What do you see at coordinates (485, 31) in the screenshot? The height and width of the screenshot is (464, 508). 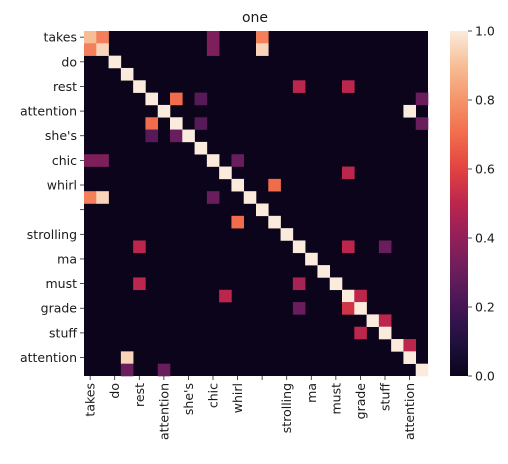 I see `colorbar-tick-label: 1.0` at bounding box center [485, 31].